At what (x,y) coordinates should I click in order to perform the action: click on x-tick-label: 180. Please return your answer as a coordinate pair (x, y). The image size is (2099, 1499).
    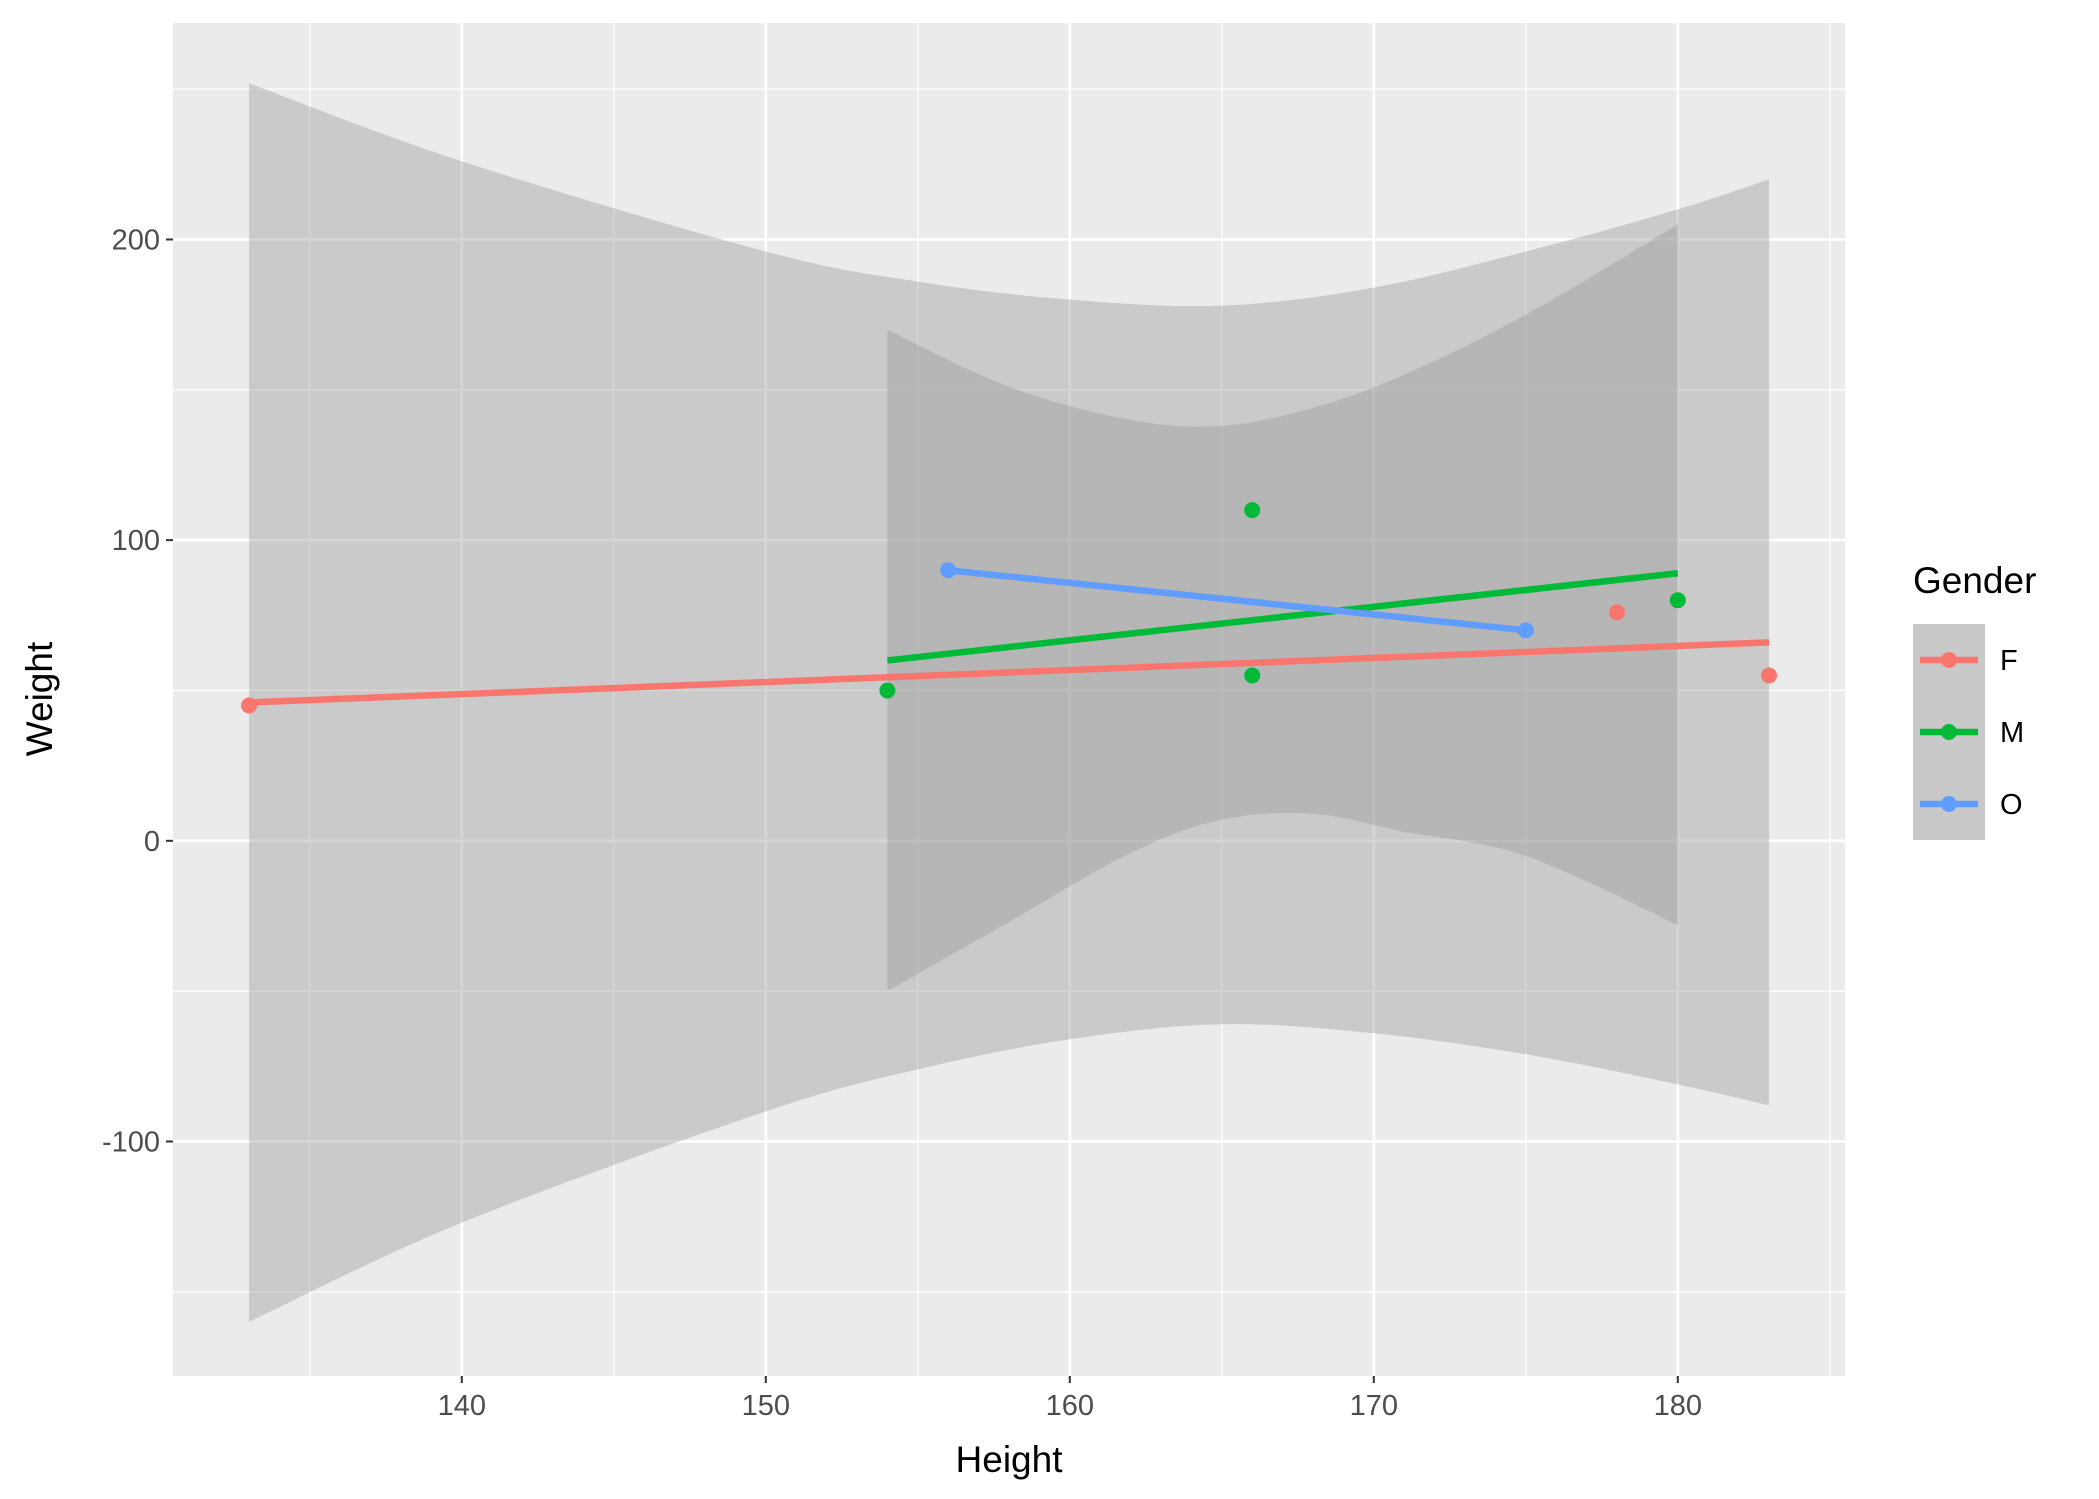
    Looking at the image, I should click on (1678, 1406).